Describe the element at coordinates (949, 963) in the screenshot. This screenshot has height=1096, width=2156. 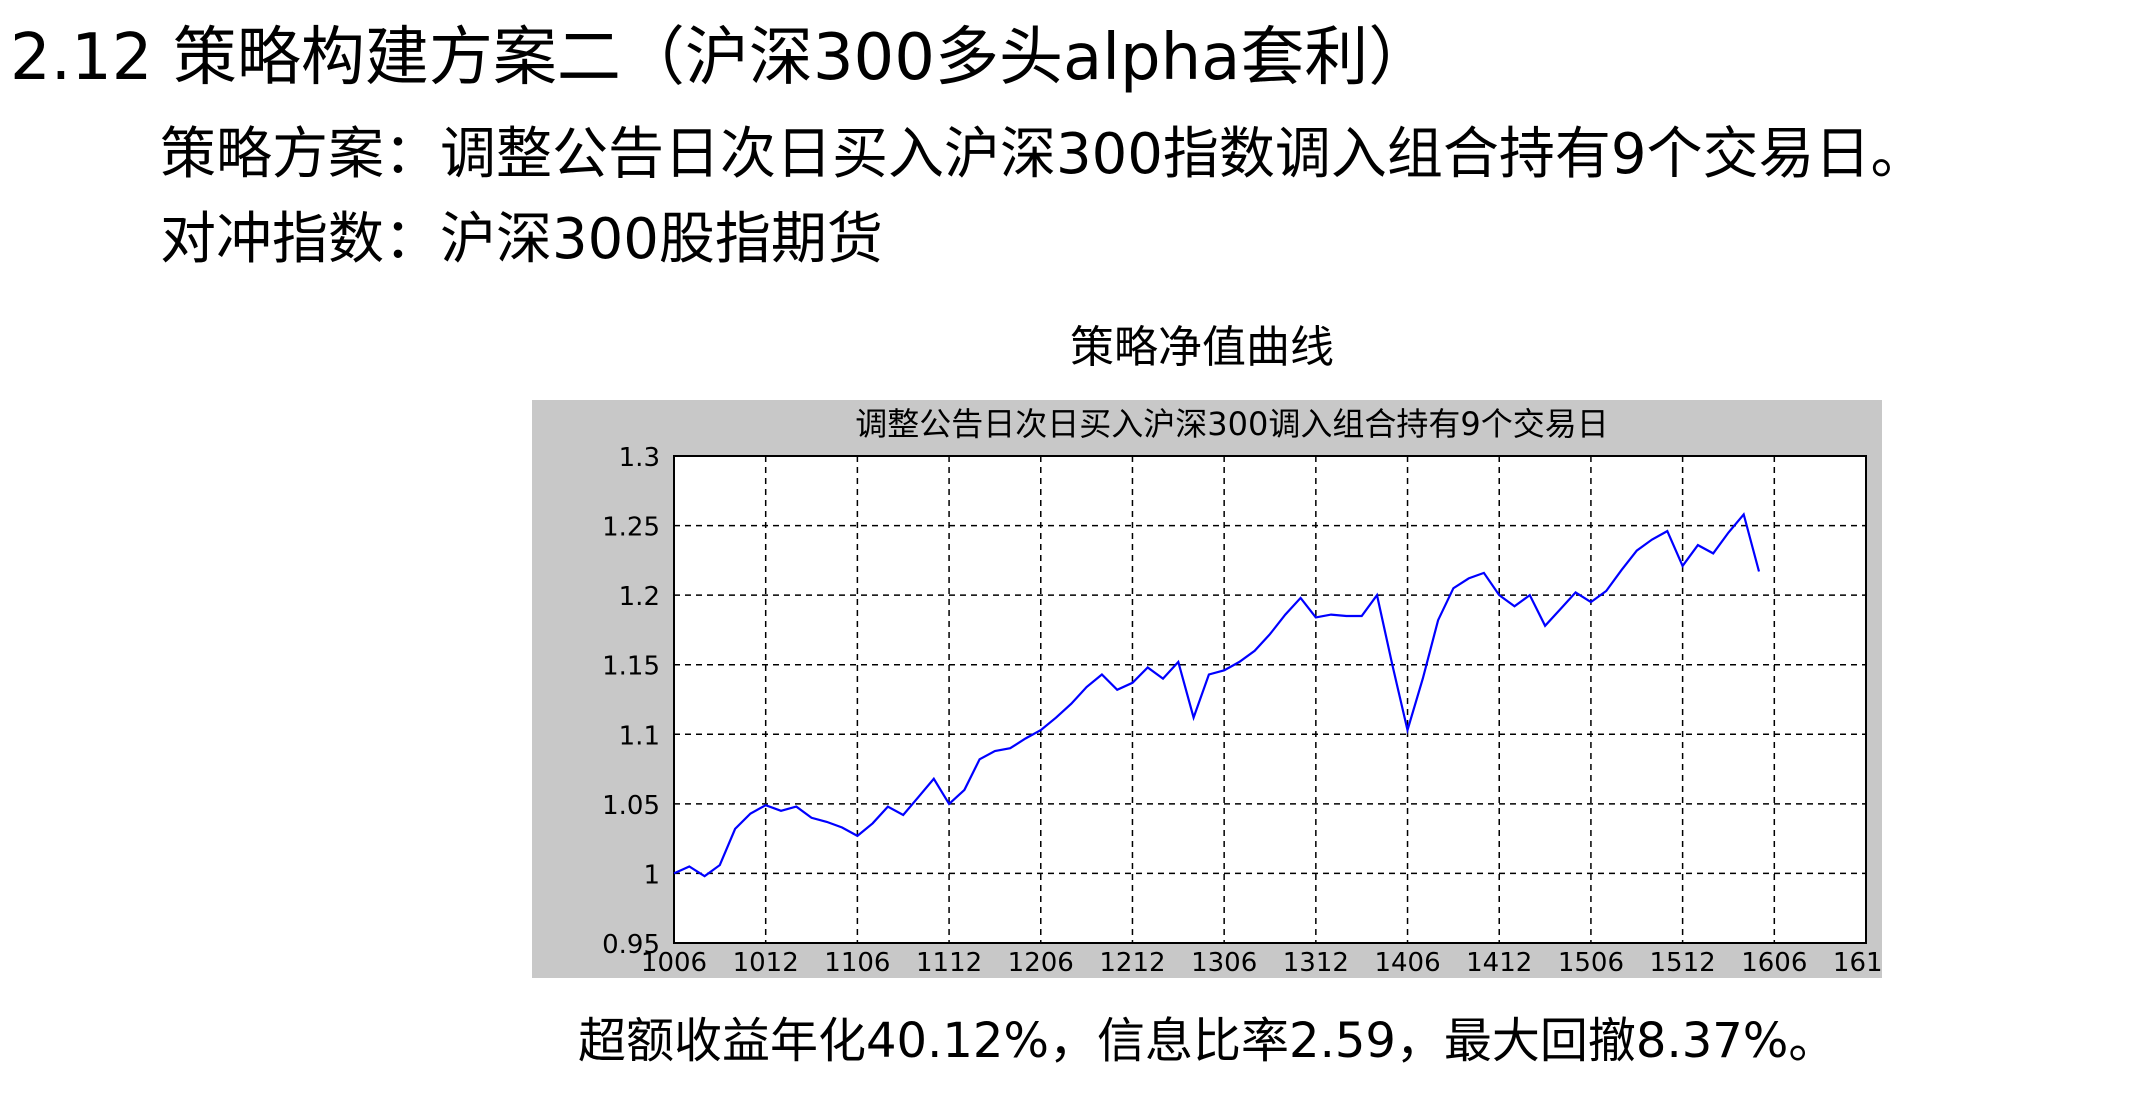
I see `x-tick-label: 1112` at that location.